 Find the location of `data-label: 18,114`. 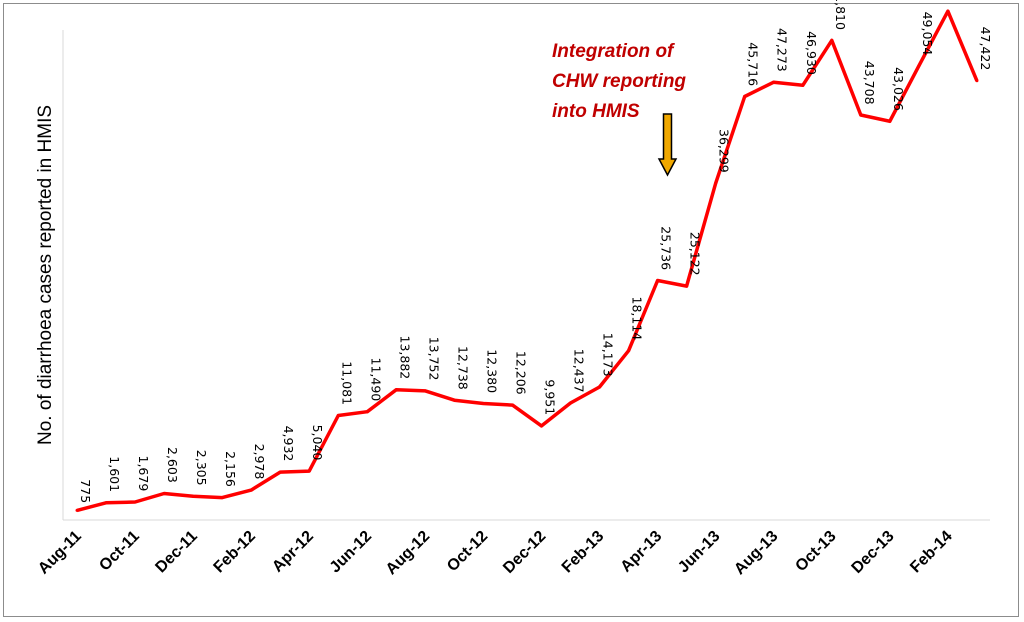

data-label: 18,114 is located at coordinates (637, 319).